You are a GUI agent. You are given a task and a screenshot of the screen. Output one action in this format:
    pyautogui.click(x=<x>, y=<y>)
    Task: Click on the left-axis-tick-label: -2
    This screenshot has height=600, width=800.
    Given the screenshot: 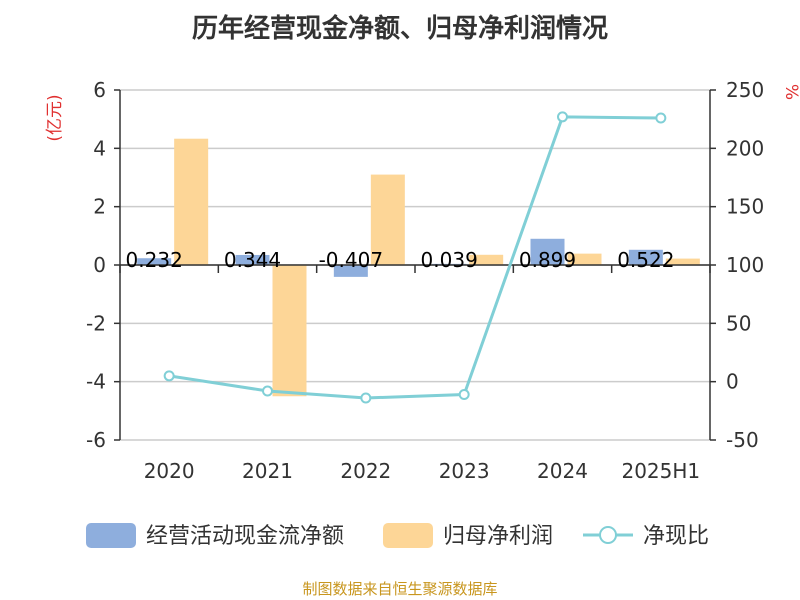 What is the action you would take?
    pyautogui.click(x=96, y=323)
    